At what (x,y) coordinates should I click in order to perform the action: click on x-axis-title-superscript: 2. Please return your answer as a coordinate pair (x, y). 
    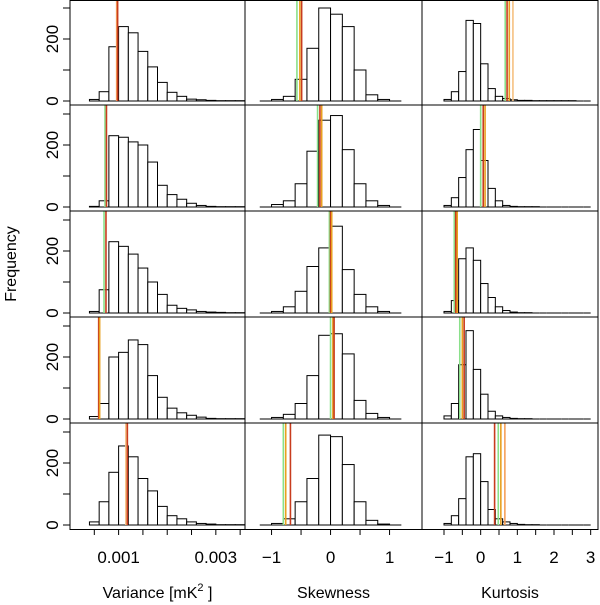
    Looking at the image, I should click on (200, 588).